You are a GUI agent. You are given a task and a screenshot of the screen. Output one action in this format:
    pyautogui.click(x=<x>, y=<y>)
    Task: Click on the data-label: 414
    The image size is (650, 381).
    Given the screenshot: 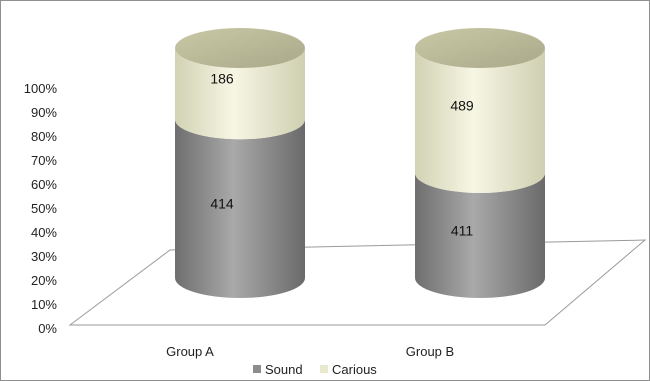 What is the action you would take?
    pyautogui.click(x=222, y=204)
    